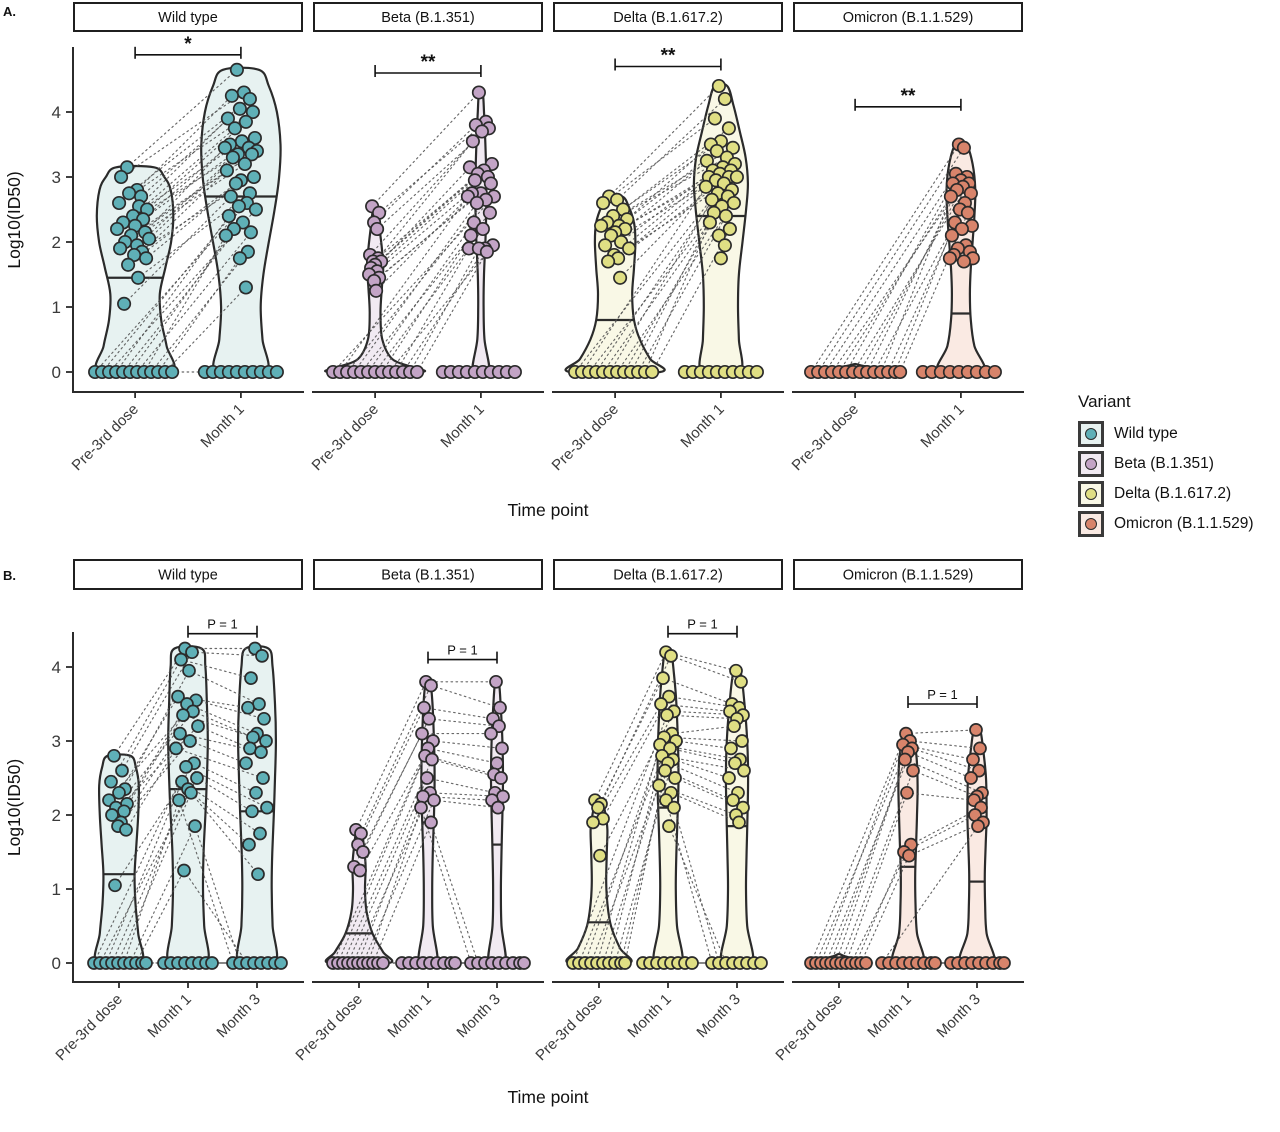 This screenshot has height=1132, width=1280. What do you see at coordinates (188, 44) in the screenshot?
I see `significance-label: *` at bounding box center [188, 44].